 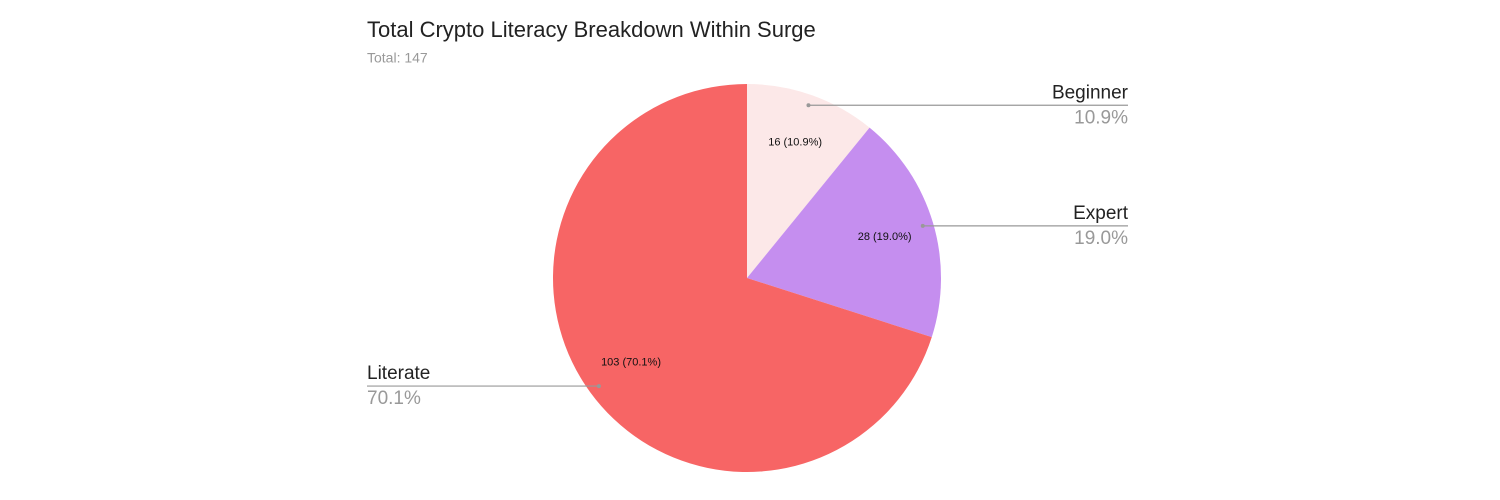 I want to click on slice-label: 103 (70.1%), so click(x=631, y=363).